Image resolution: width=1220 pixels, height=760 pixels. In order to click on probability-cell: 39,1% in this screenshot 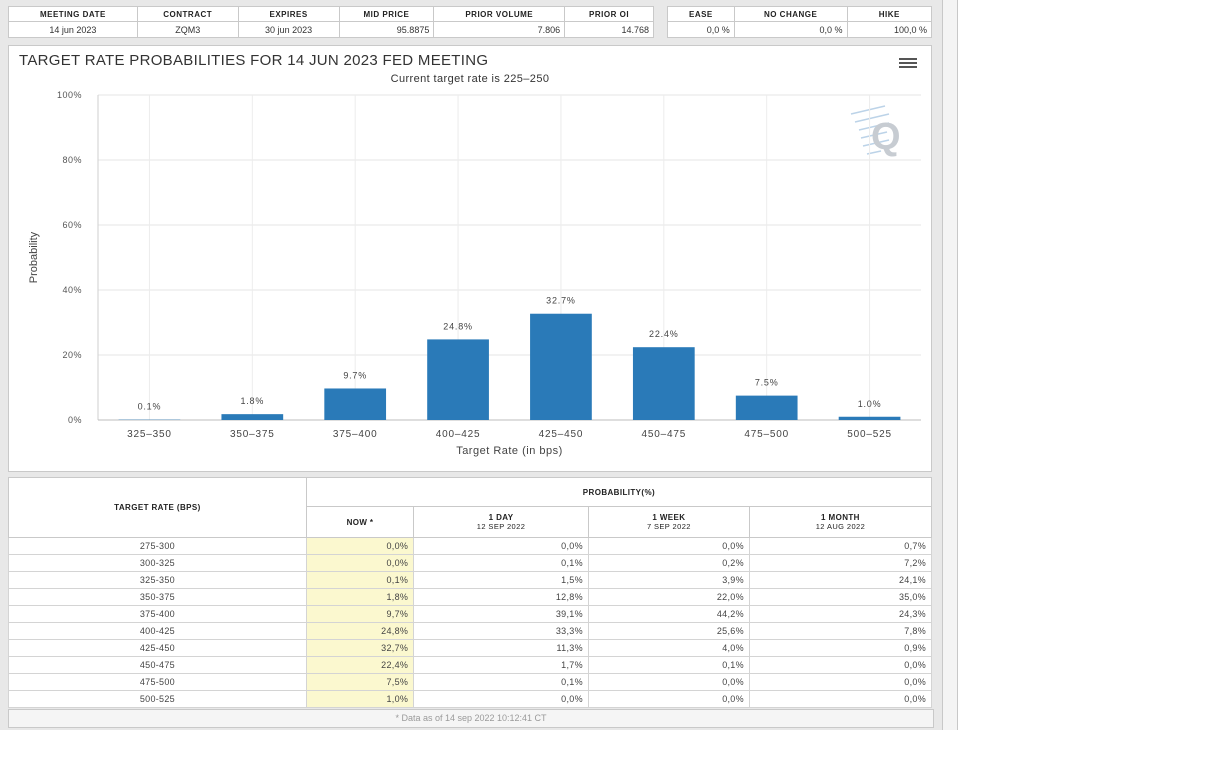, I will do `click(501, 614)`.